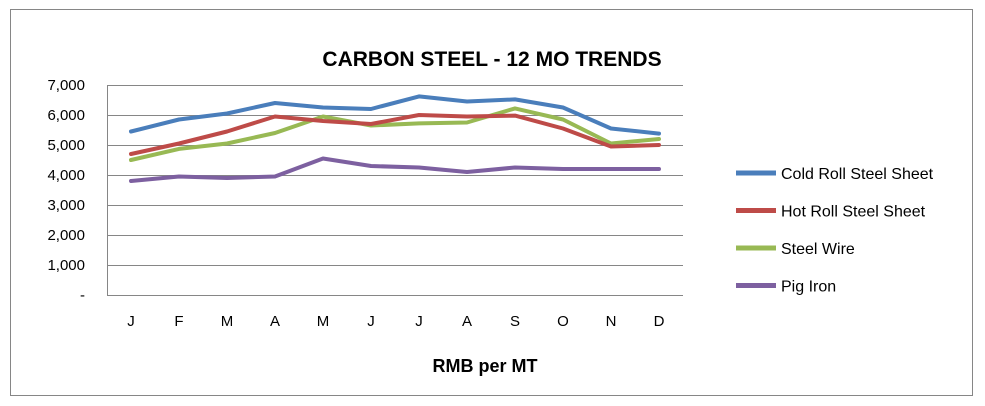 Image resolution: width=985 pixels, height=406 pixels. Describe the element at coordinates (66, 85) in the screenshot. I see `y-tick-label: 7,000` at that location.